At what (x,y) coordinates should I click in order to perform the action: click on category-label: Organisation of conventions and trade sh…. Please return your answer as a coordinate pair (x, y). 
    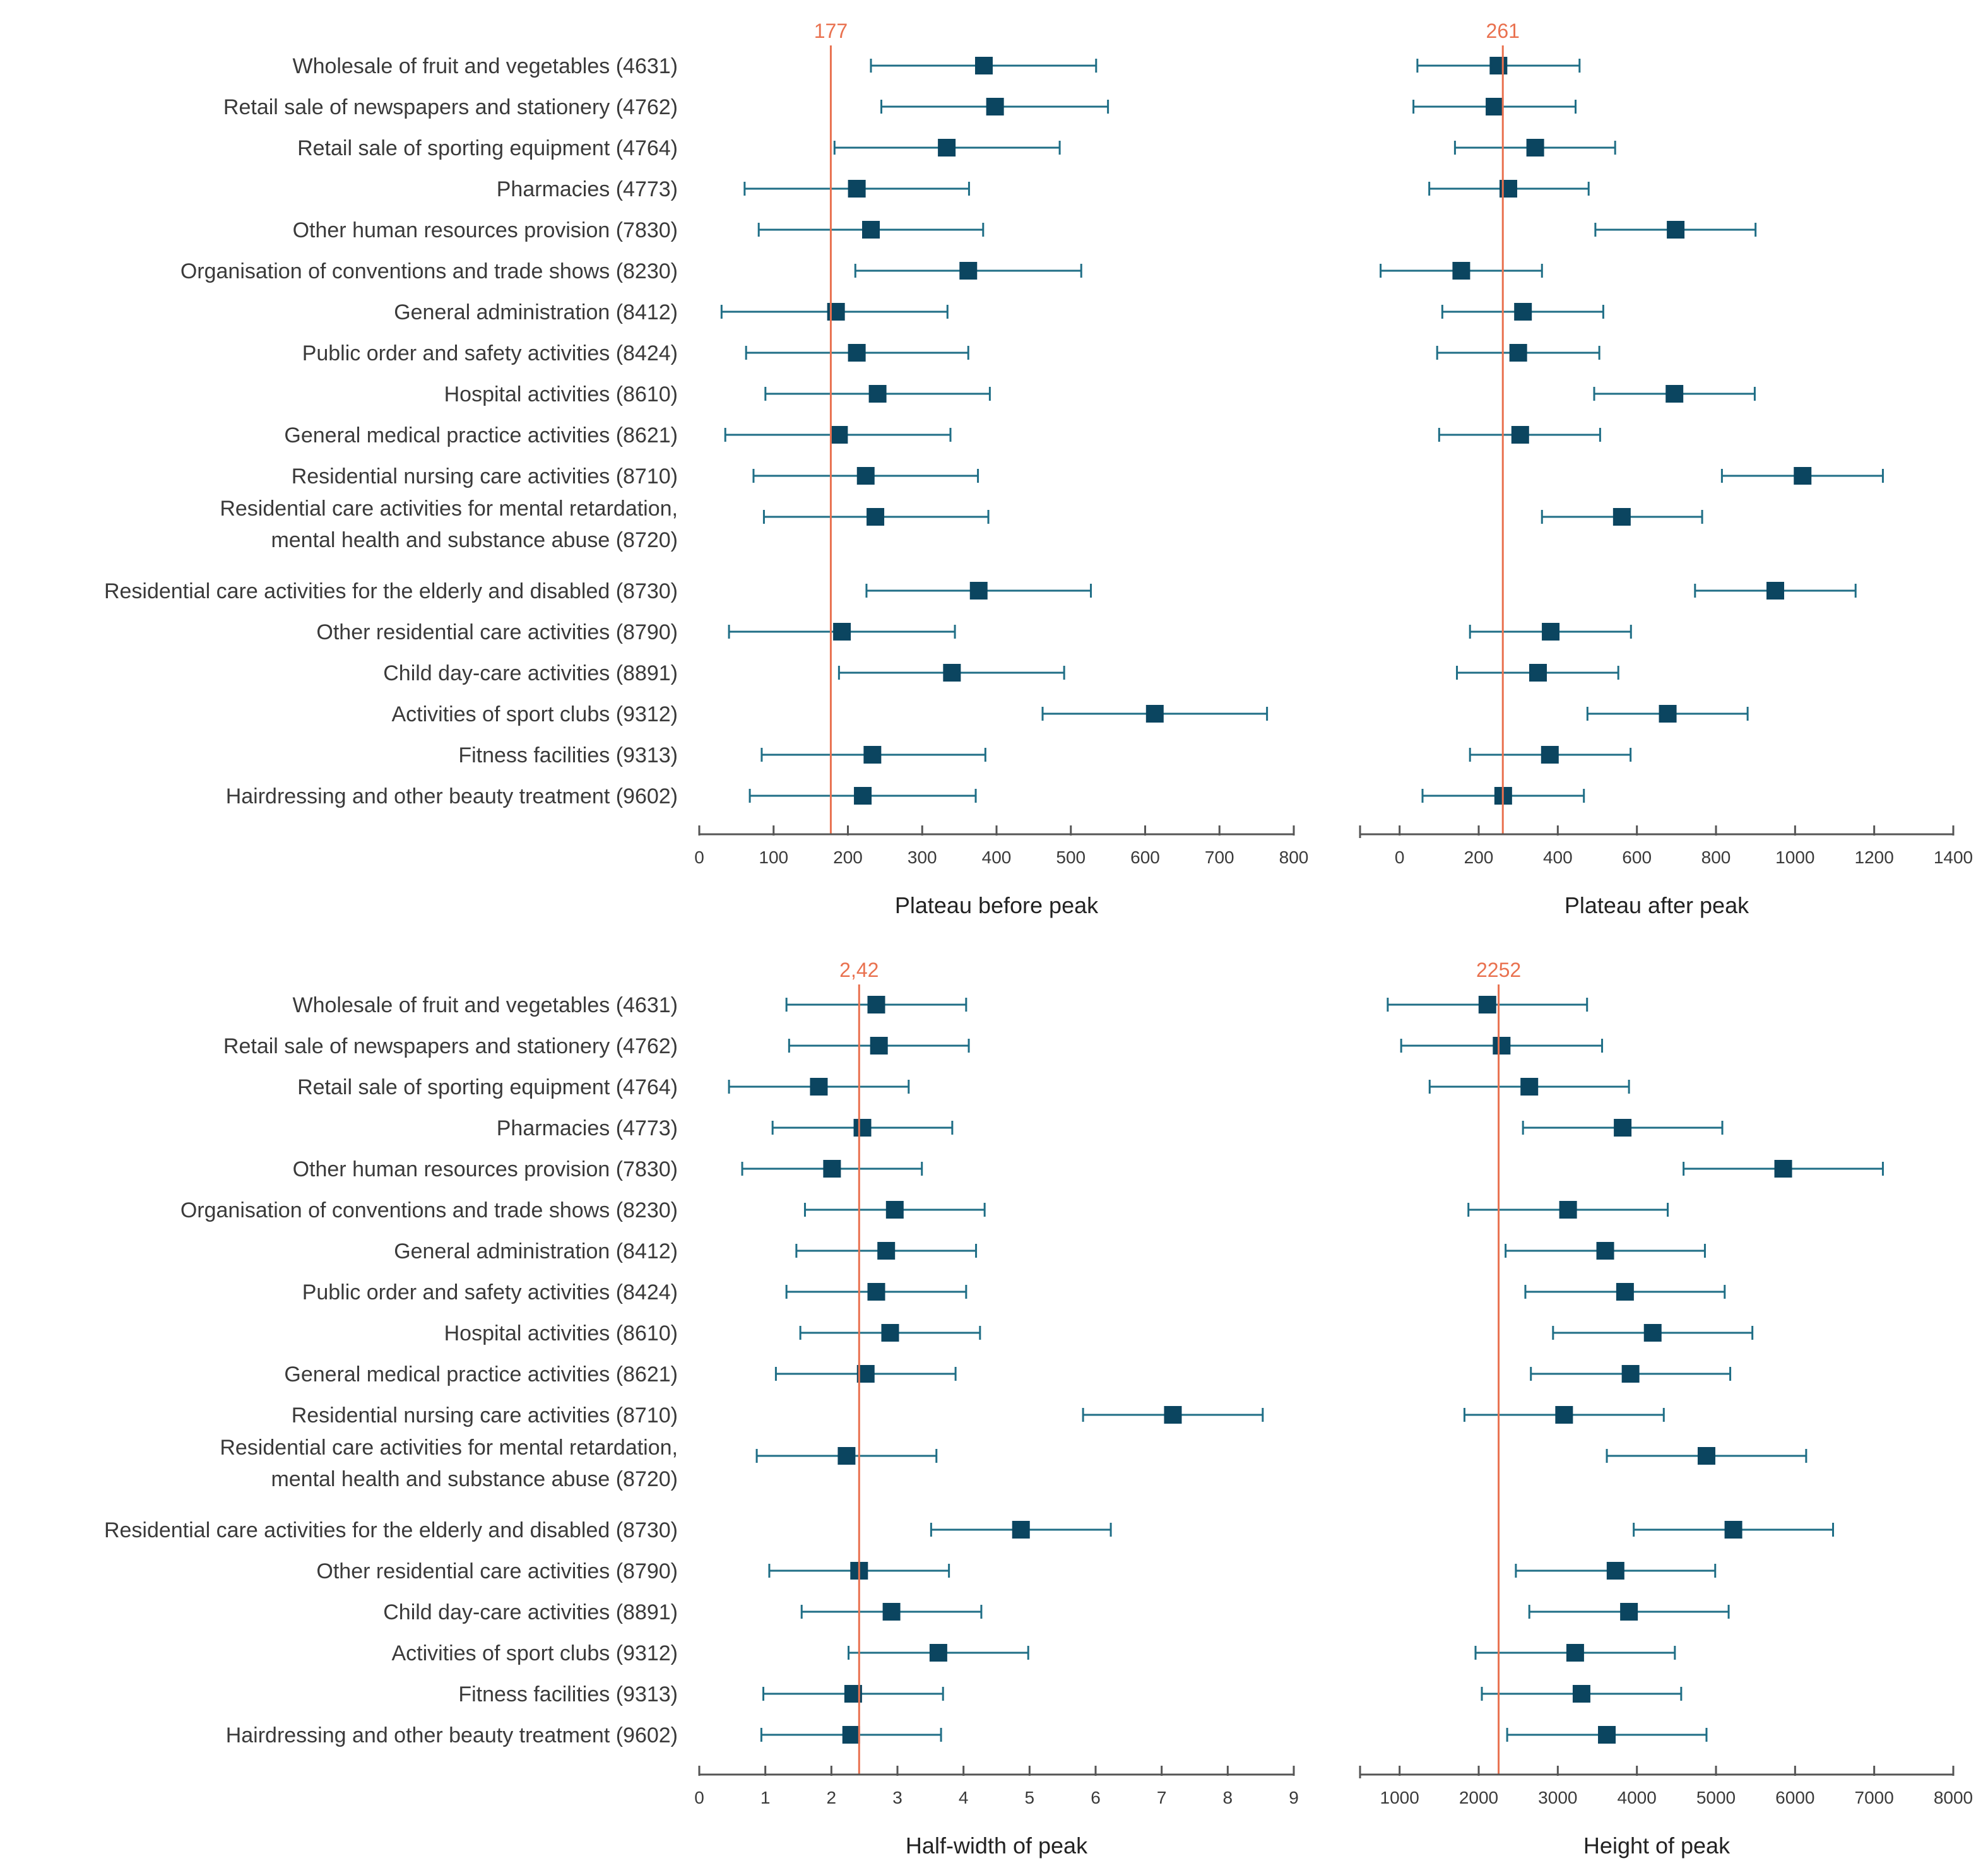
    Looking at the image, I should click on (429, 271).